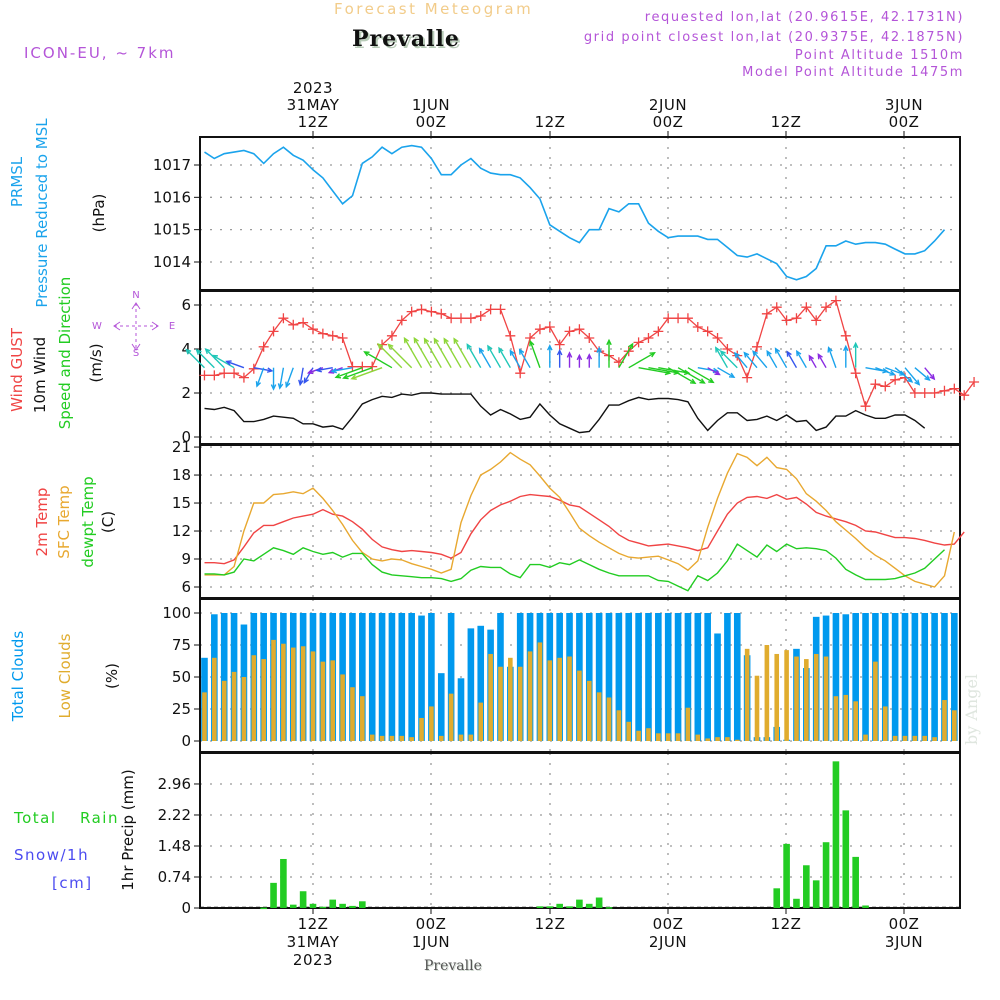  What do you see at coordinates (172, 165) in the screenshot?
I see `y-tick-label: 1017` at bounding box center [172, 165].